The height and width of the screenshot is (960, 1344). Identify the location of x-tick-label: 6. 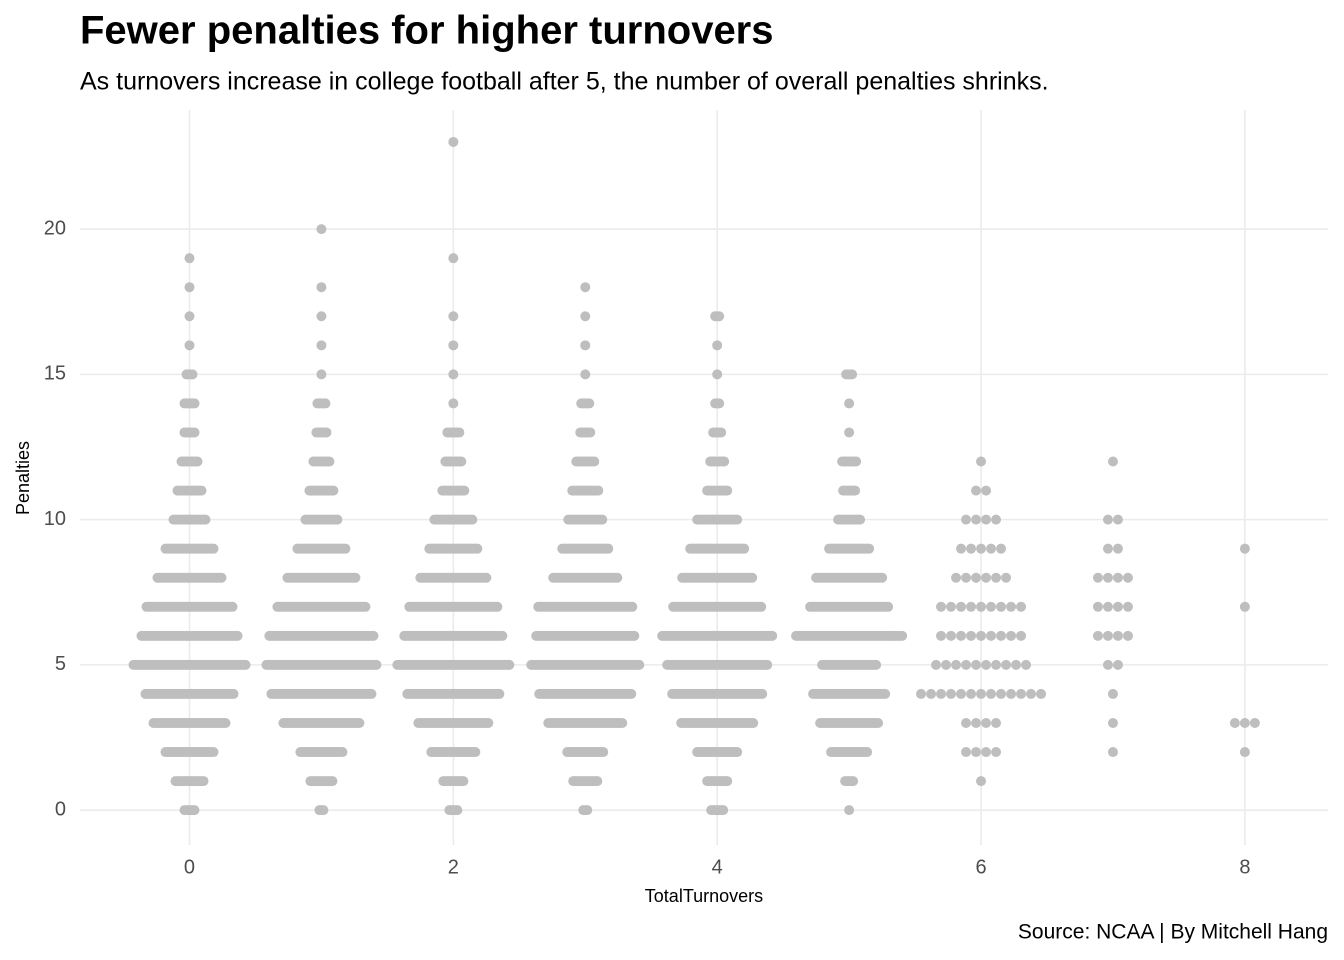
(980, 867).